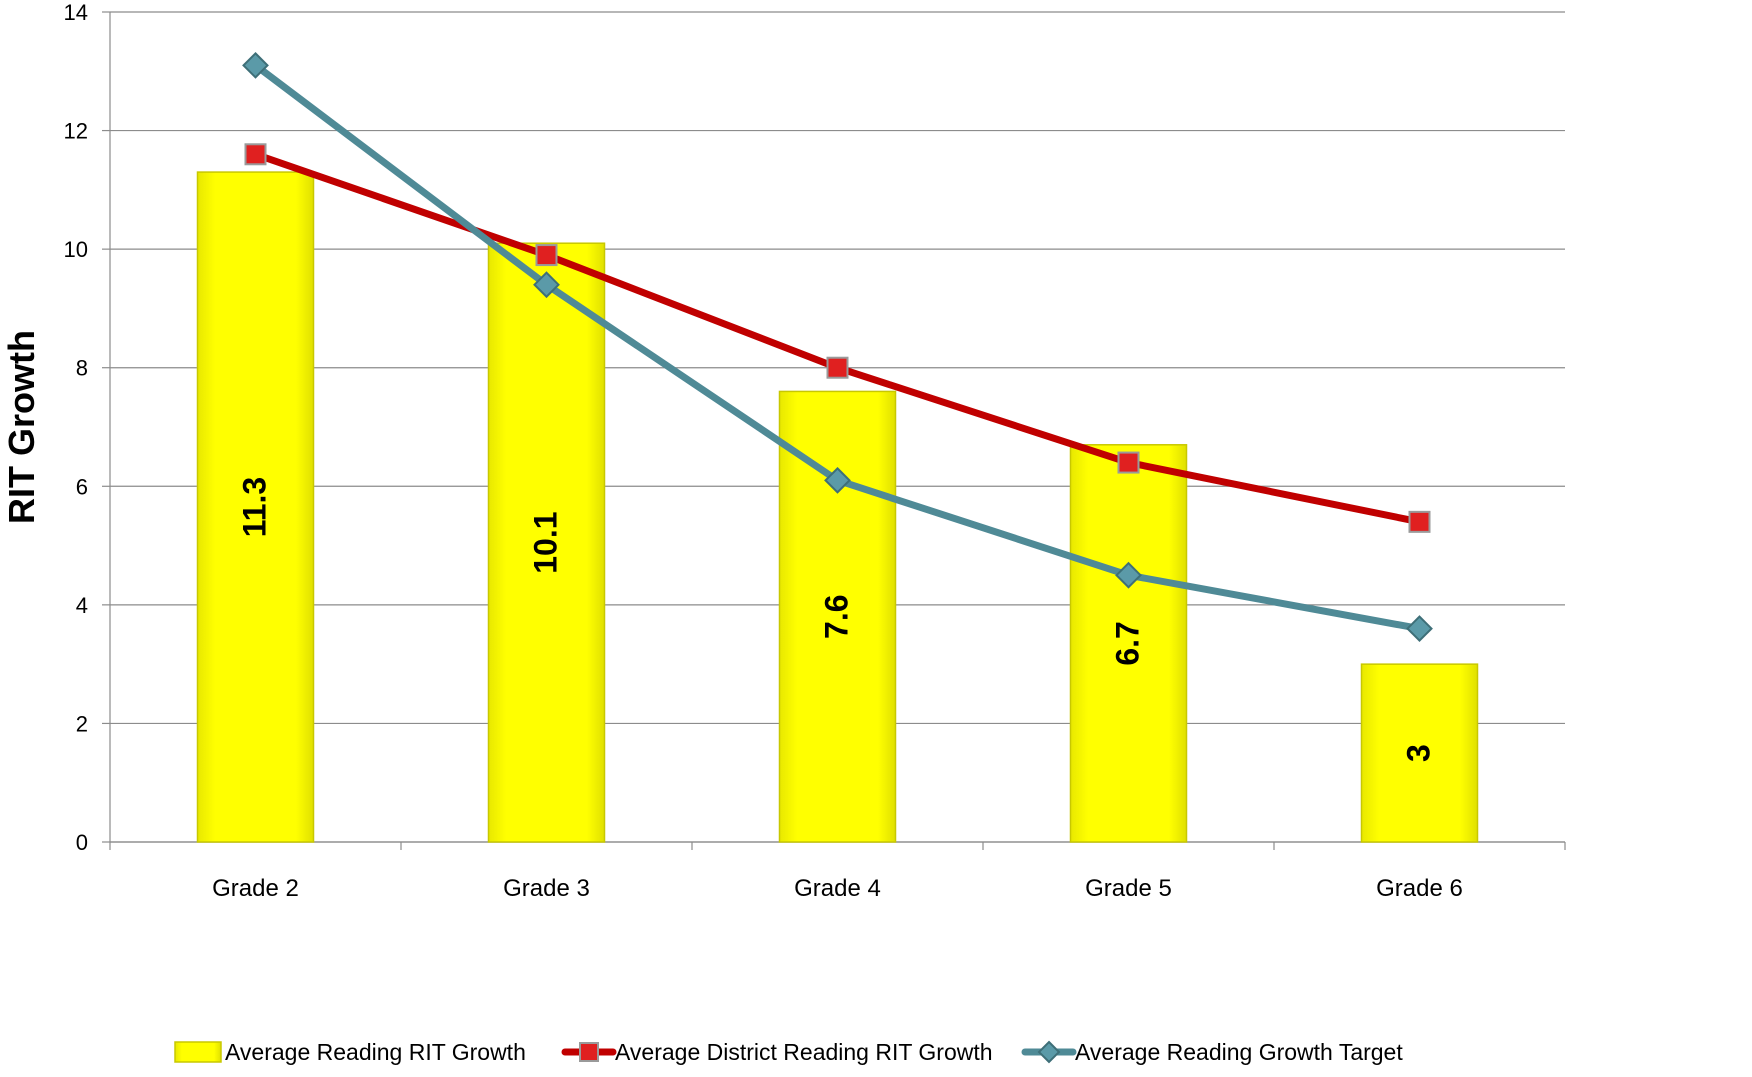 The width and height of the screenshot is (1752, 1077). I want to click on y-tick-label: 14, so click(76, 12).